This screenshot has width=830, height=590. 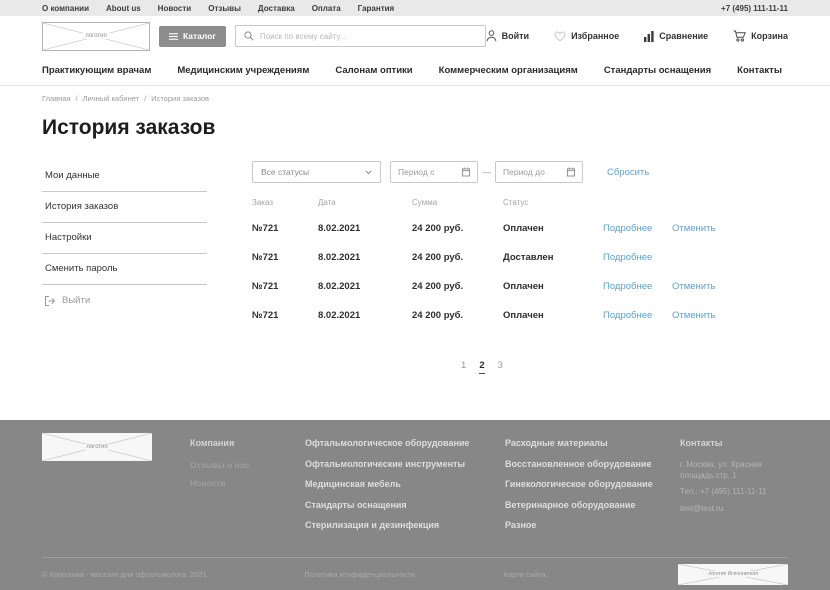 What do you see at coordinates (516, 202) in the screenshot?
I see `column-header-status: Статус` at bounding box center [516, 202].